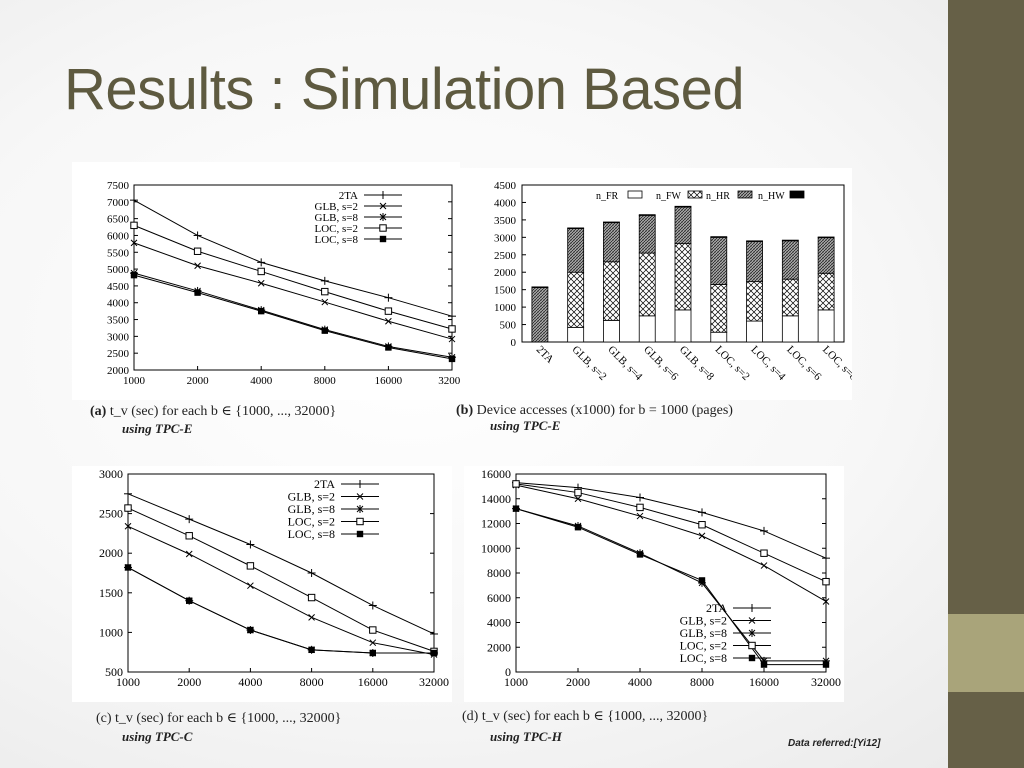 This screenshot has width=1024, height=768. Describe the element at coordinates (98, 411) in the screenshot. I see `caption-a-label: (a)` at that location.